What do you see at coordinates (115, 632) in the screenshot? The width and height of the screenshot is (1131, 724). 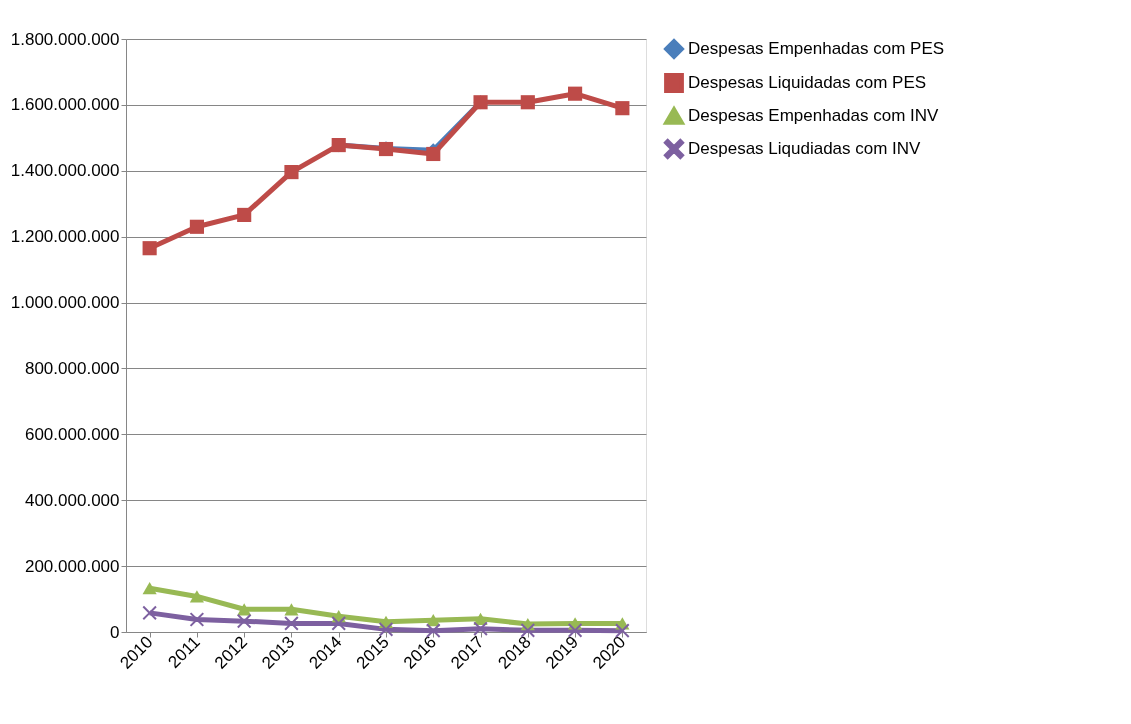 I see `y-tick-label: 0` at bounding box center [115, 632].